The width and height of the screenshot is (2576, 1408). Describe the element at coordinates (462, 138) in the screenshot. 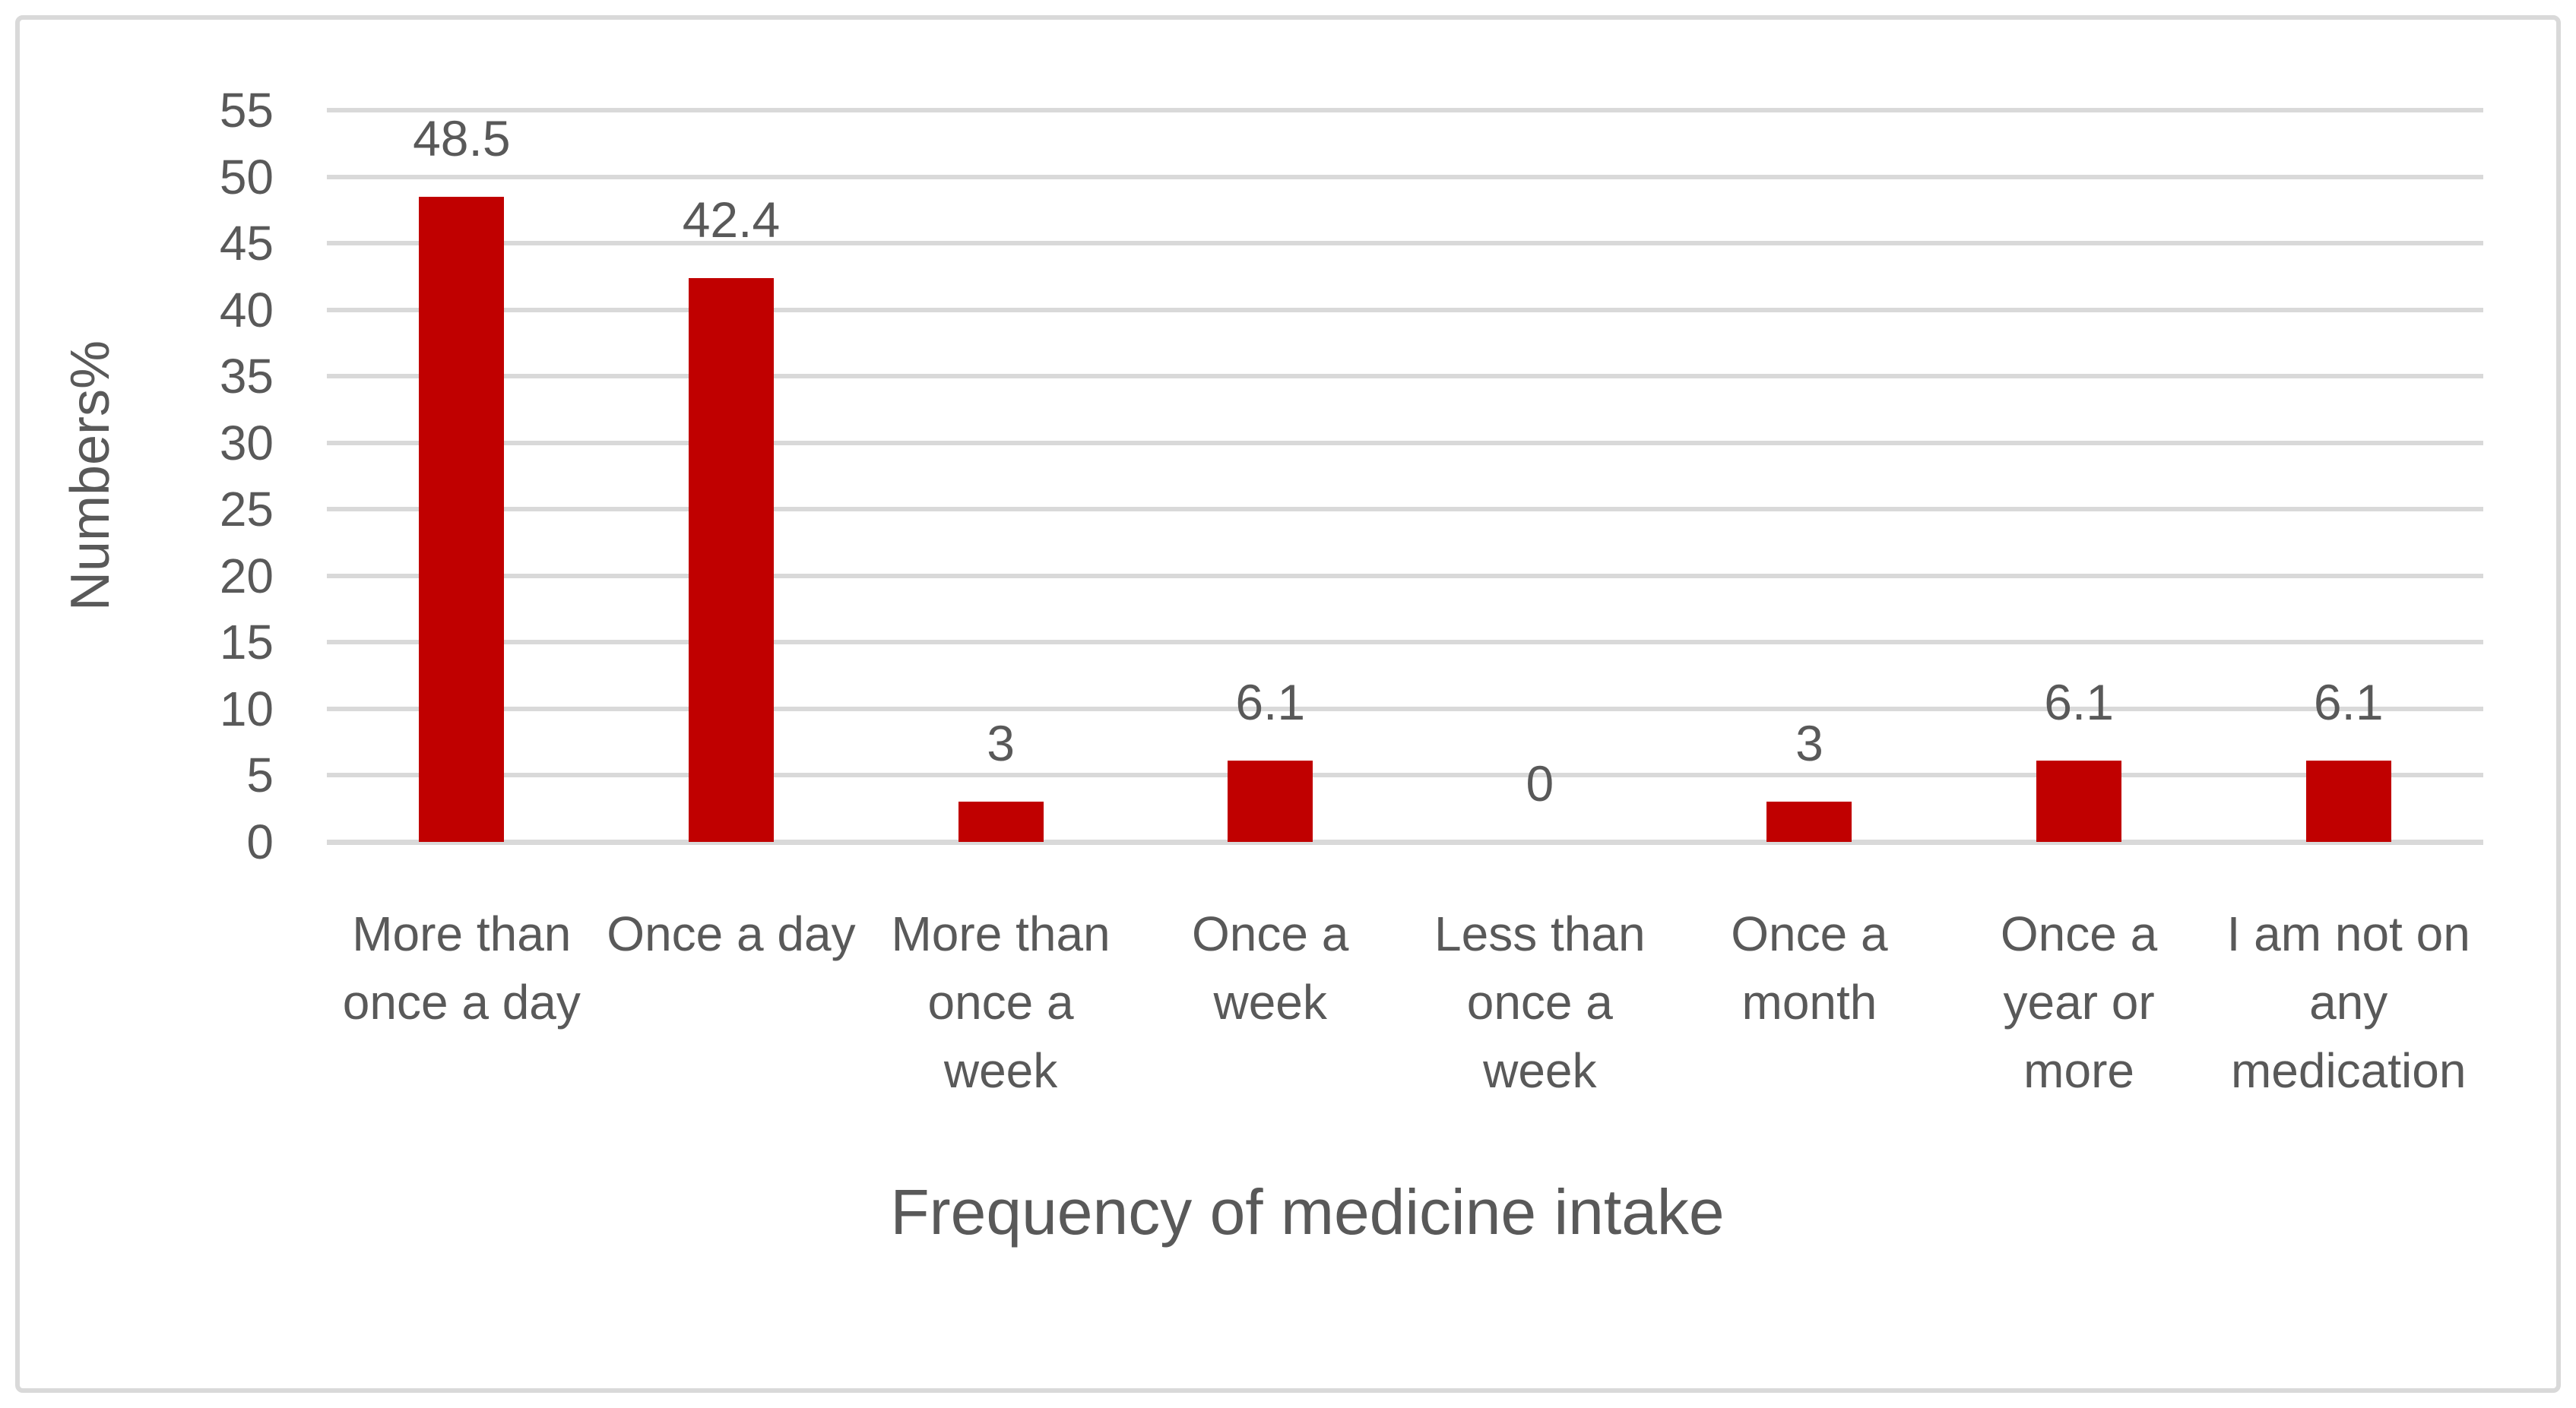

I see `bar-value-label: 48.5` at that location.